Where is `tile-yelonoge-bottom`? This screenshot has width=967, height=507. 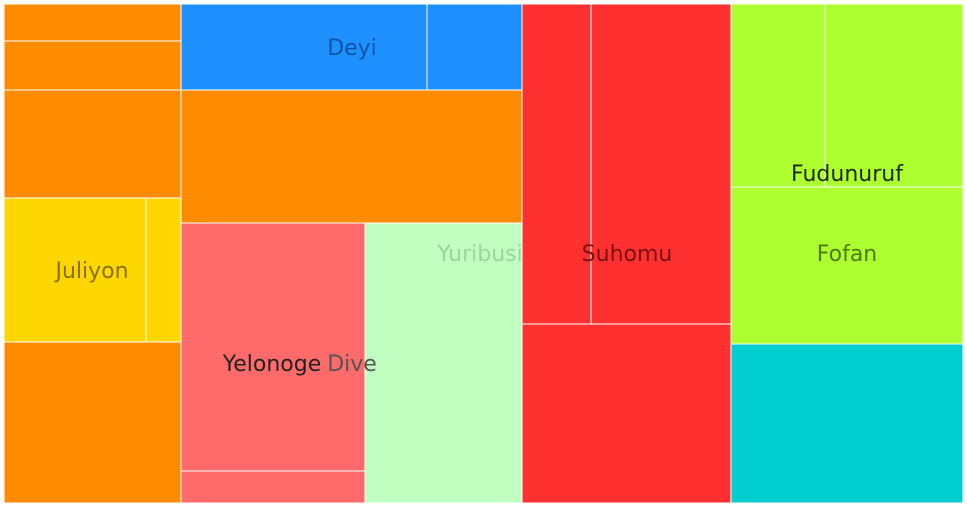 tile-yelonoge-bottom is located at coordinates (273, 487).